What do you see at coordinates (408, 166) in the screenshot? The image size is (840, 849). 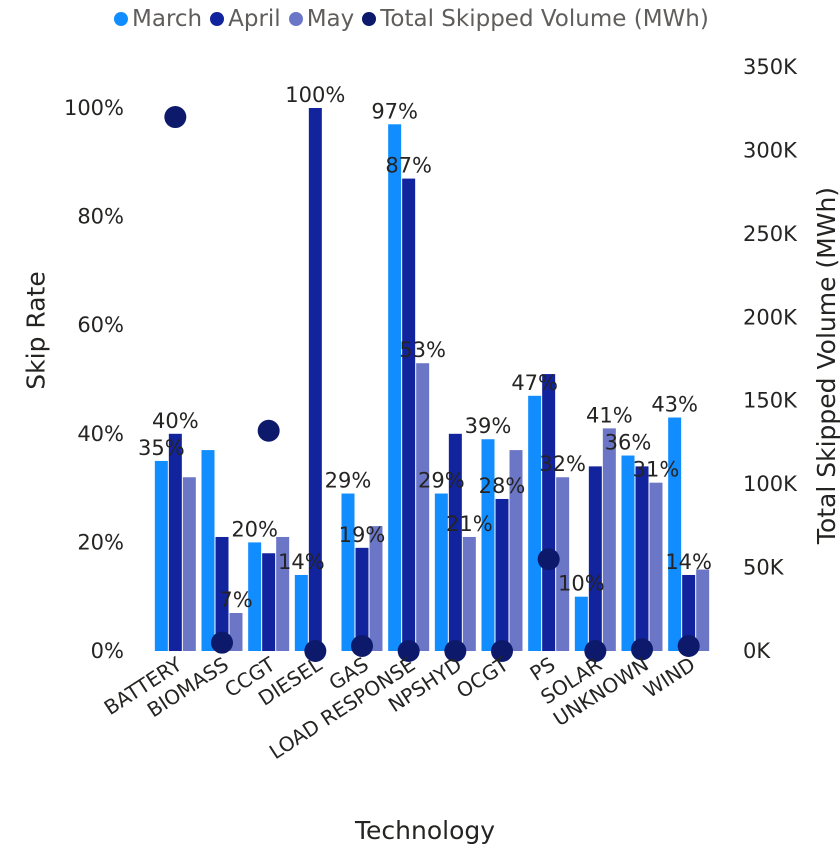 I see `data-label: 87%` at bounding box center [408, 166].